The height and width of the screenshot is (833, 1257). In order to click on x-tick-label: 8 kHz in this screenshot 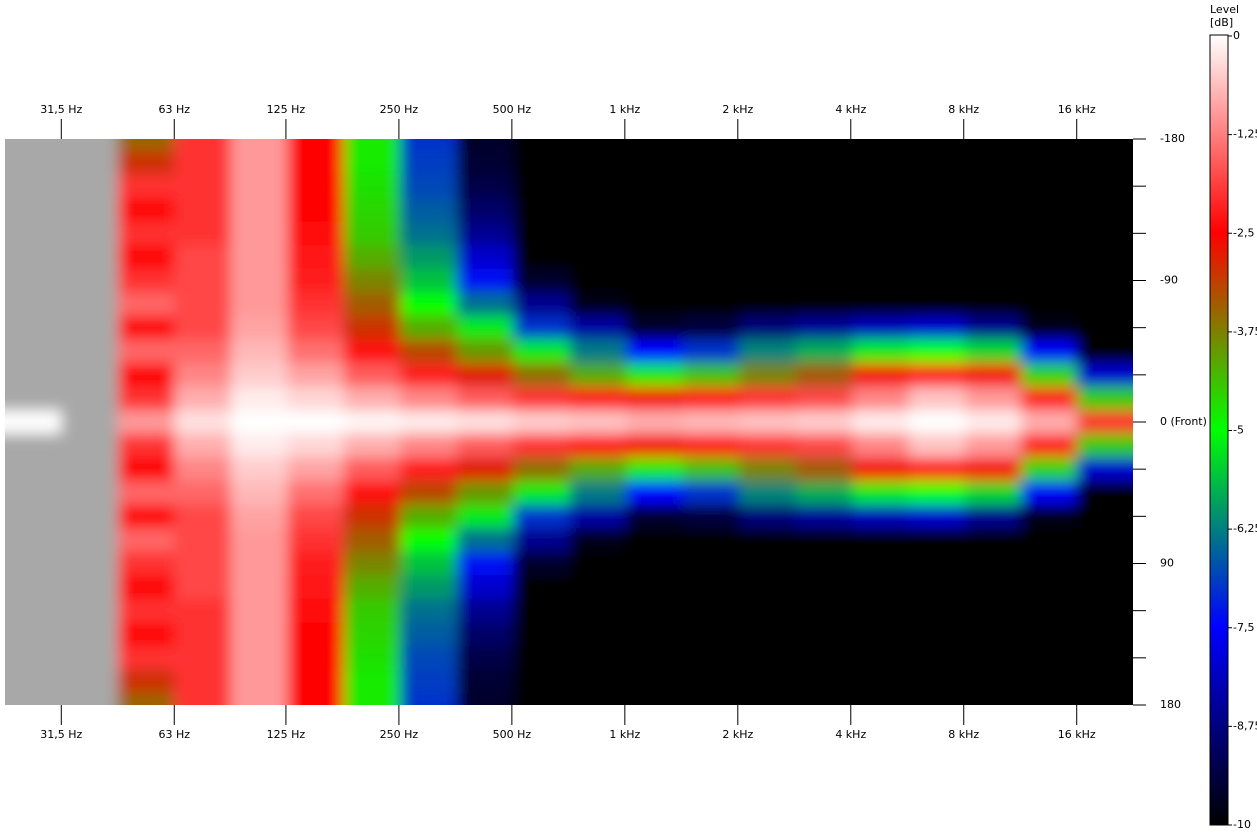, I will do `click(963, 734)`.